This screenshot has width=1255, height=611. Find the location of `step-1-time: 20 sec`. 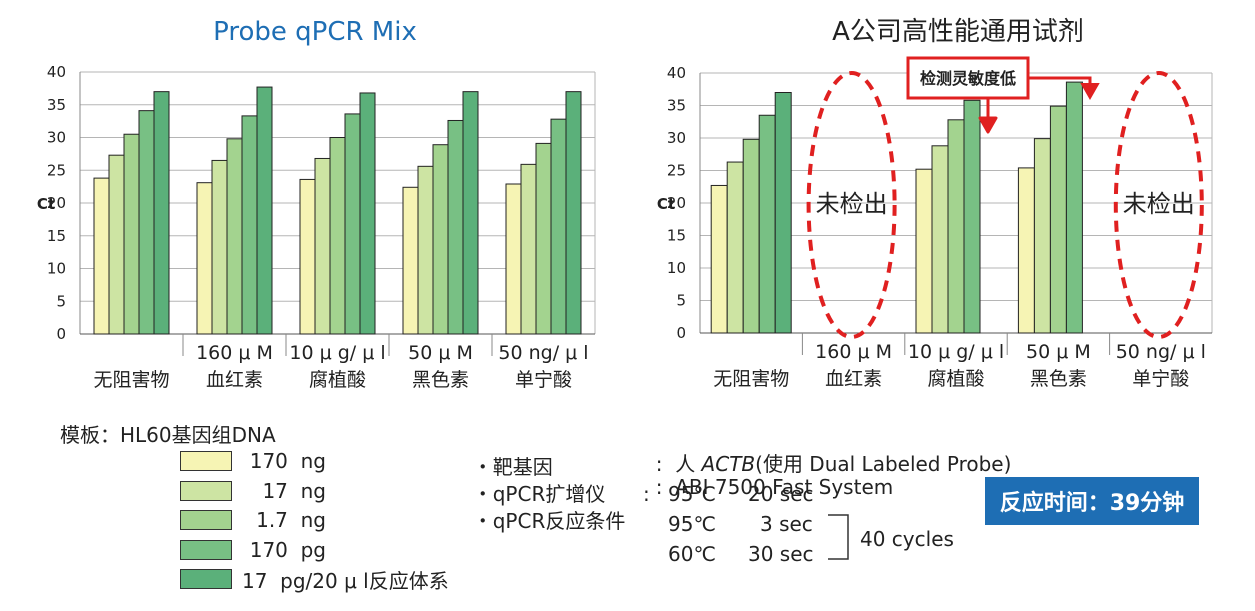

step-1-time: 20 sec is located at coordinates (781, 494).